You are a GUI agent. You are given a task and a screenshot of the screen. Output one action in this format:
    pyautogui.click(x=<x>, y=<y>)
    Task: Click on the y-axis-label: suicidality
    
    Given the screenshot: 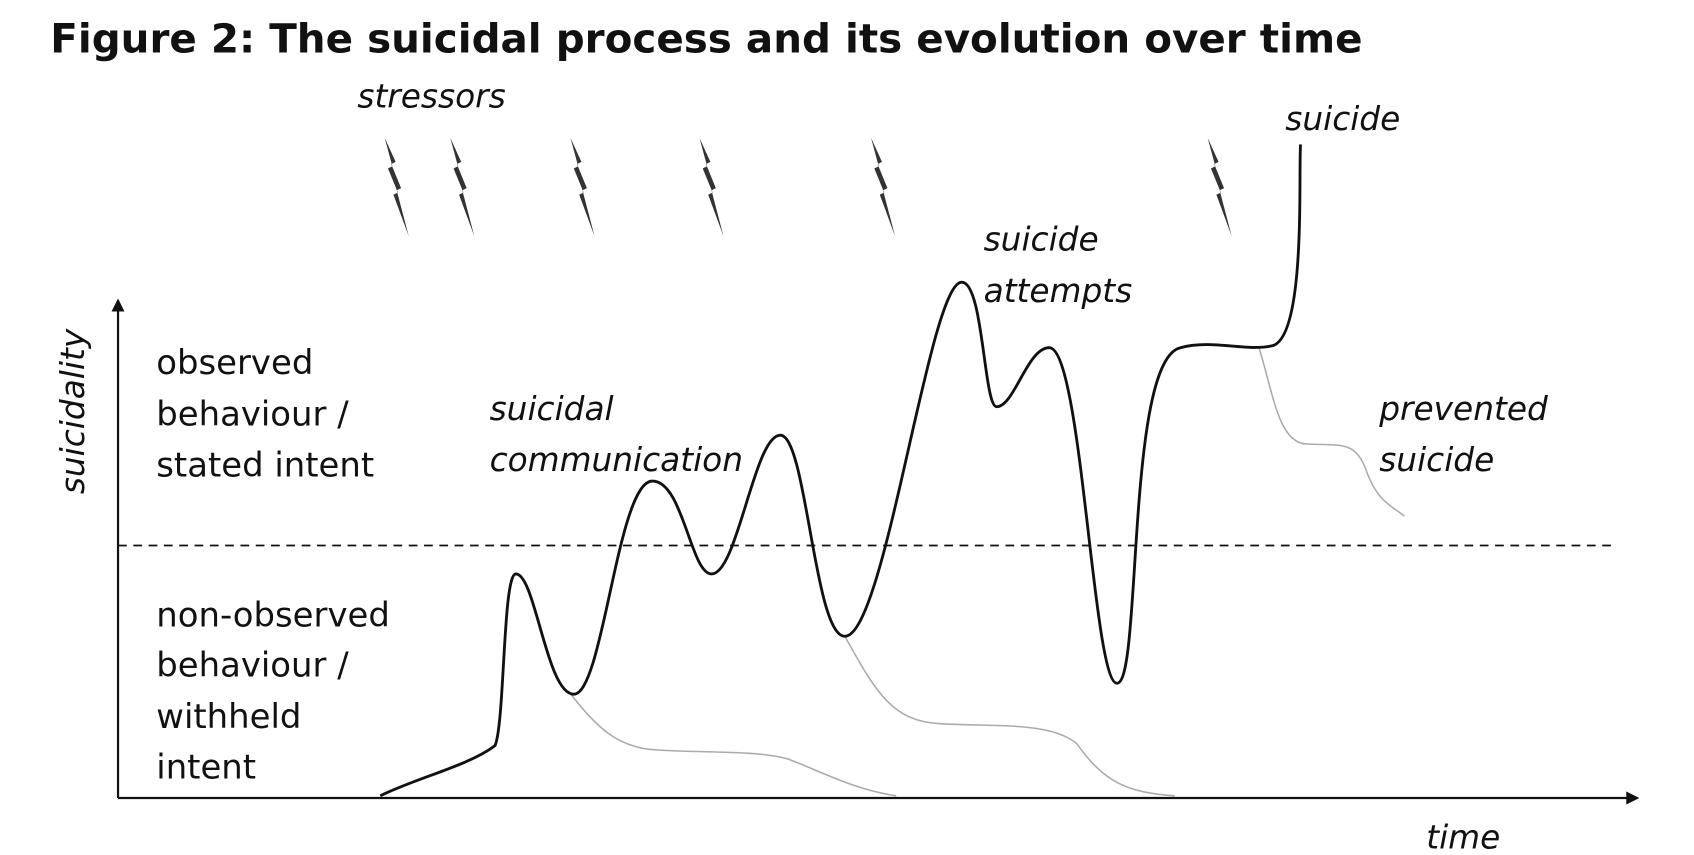 What is the action you would take?
    pyautogui.click(x=73, y=411)
    